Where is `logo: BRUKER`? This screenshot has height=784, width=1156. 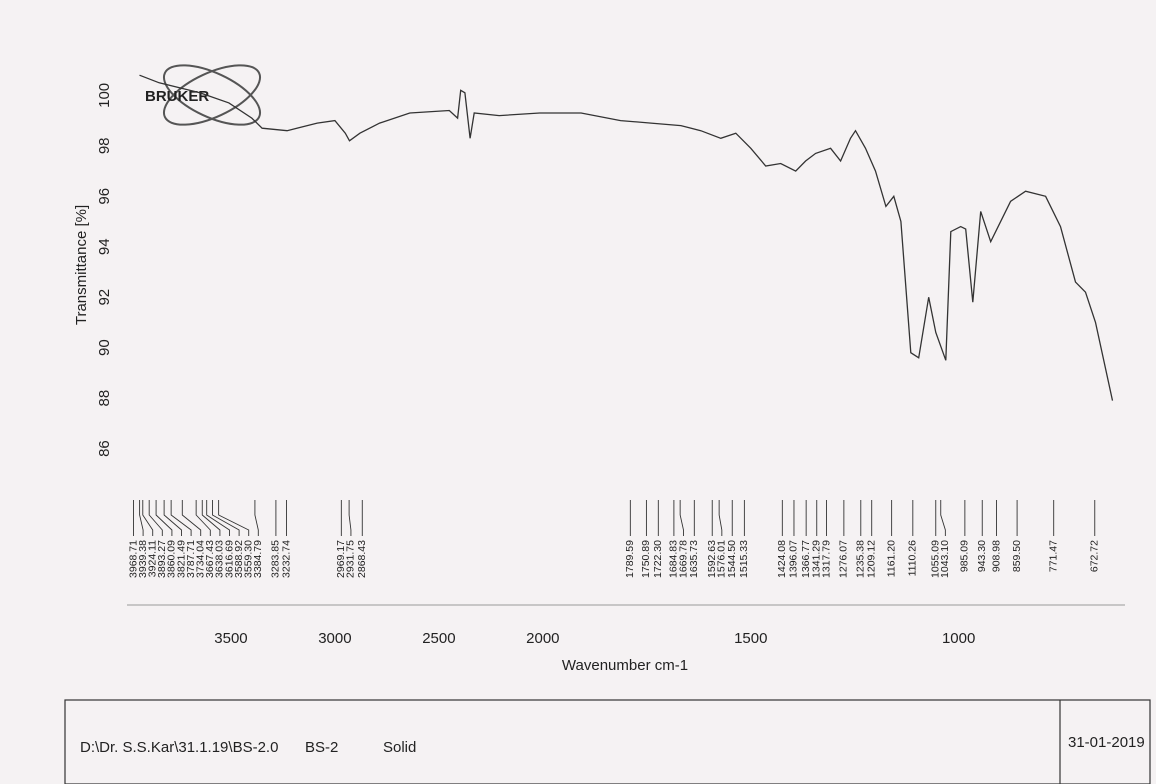 logo: BRUKER is located at coordinates (203, 95).